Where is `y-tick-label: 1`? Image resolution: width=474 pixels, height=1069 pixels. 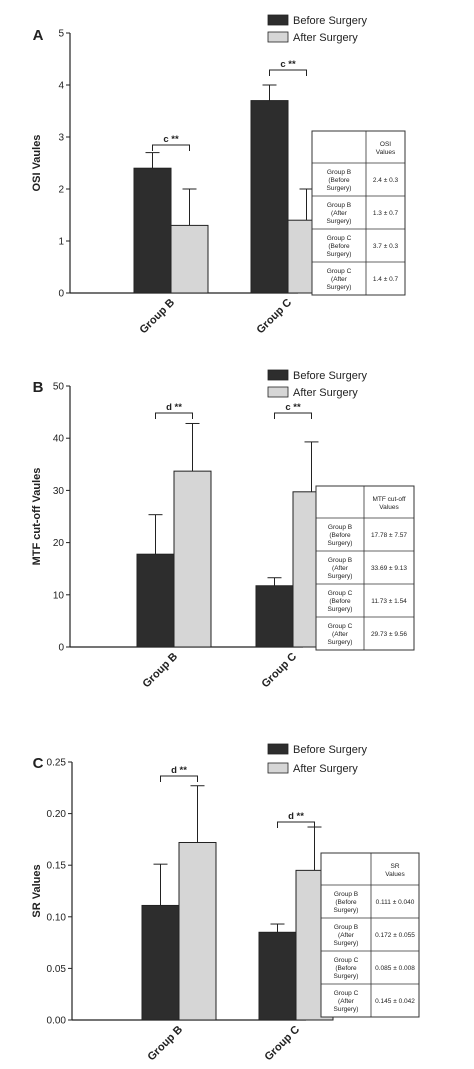 y-tick-label: 1 is located at coordinates (61, 242).